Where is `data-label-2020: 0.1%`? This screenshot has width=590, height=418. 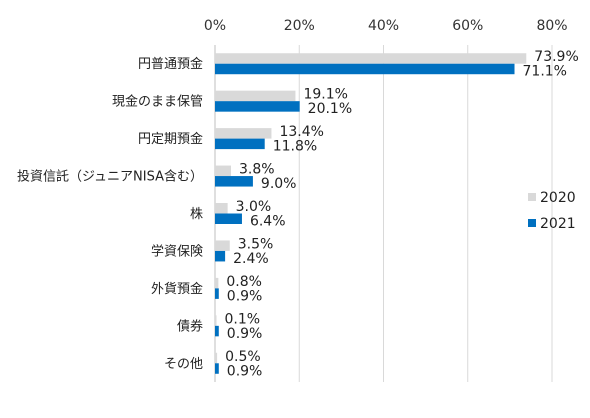 data-label-2020: 0.1% is located at coordinates (243, 319).